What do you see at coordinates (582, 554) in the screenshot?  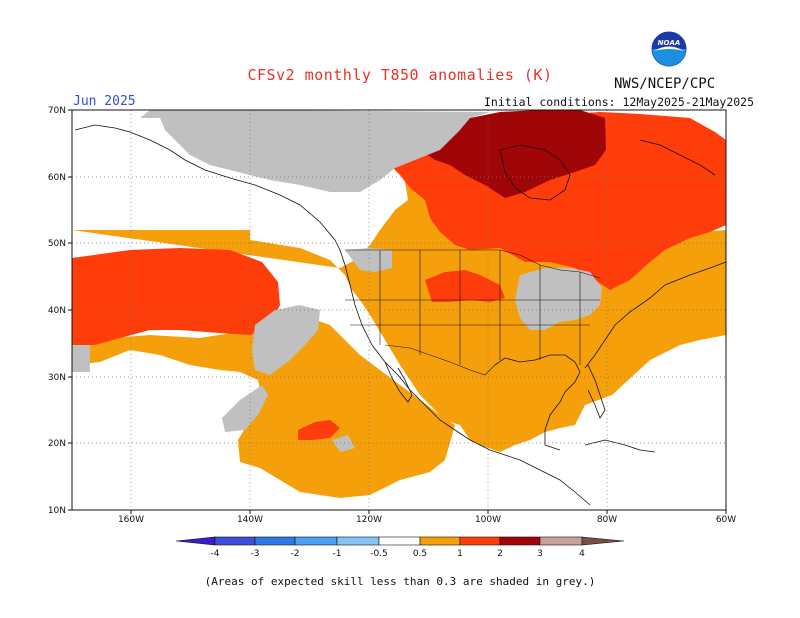 I see `colorbar-label-4: 4` at bounding box center [582, 554].